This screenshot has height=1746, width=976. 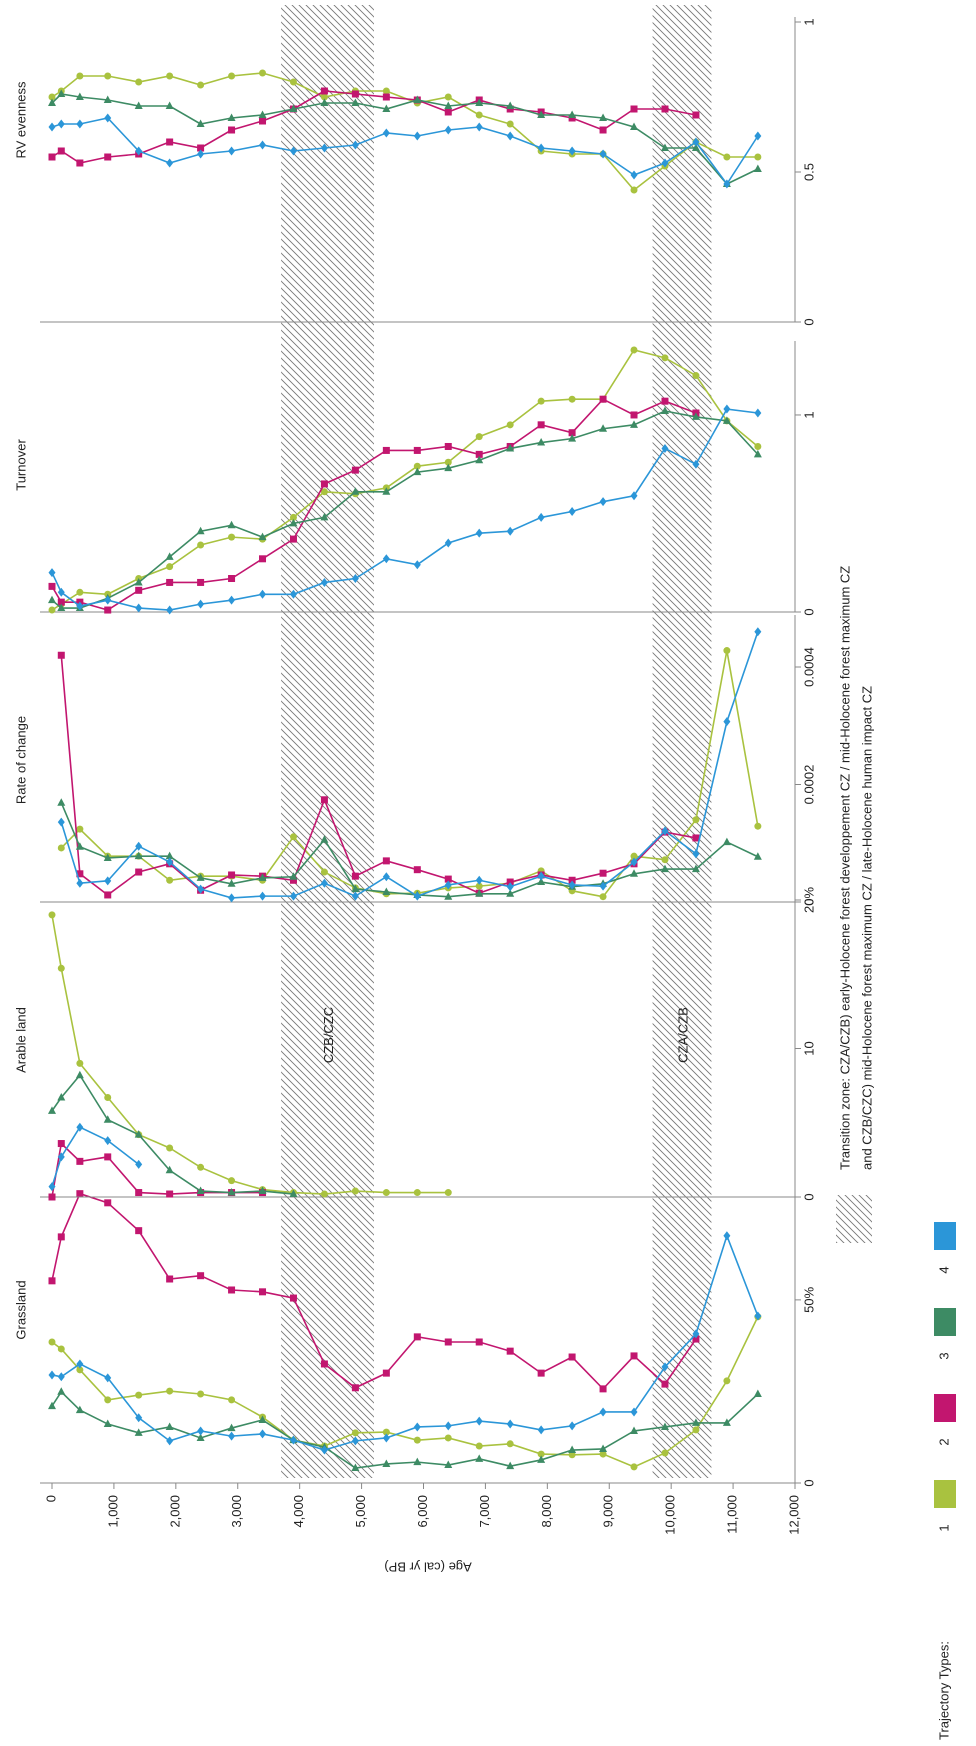 What do you see at coordinates (808, 900) in the screenshot?
I see `y-tick-label: 20%` at bounding box center [808, 900].